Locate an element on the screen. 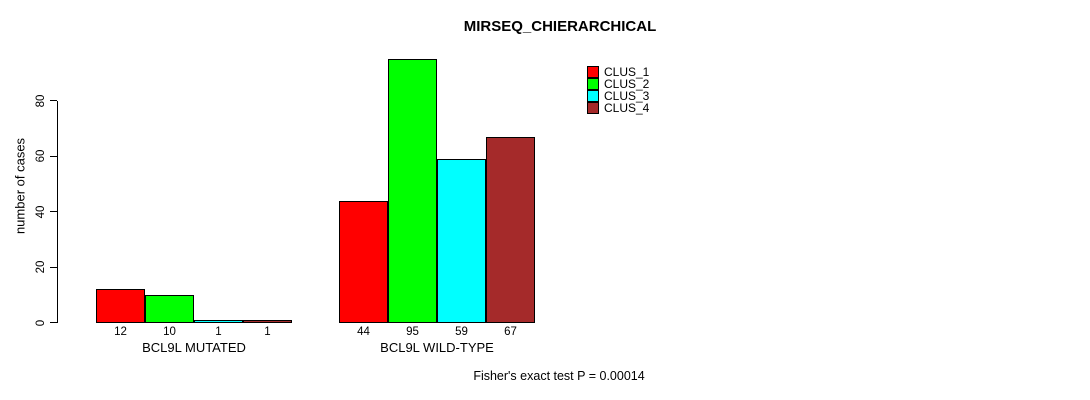 The image size is (1090, 400). legend-row: CLUS_3 is located at coordinates (618, 96).